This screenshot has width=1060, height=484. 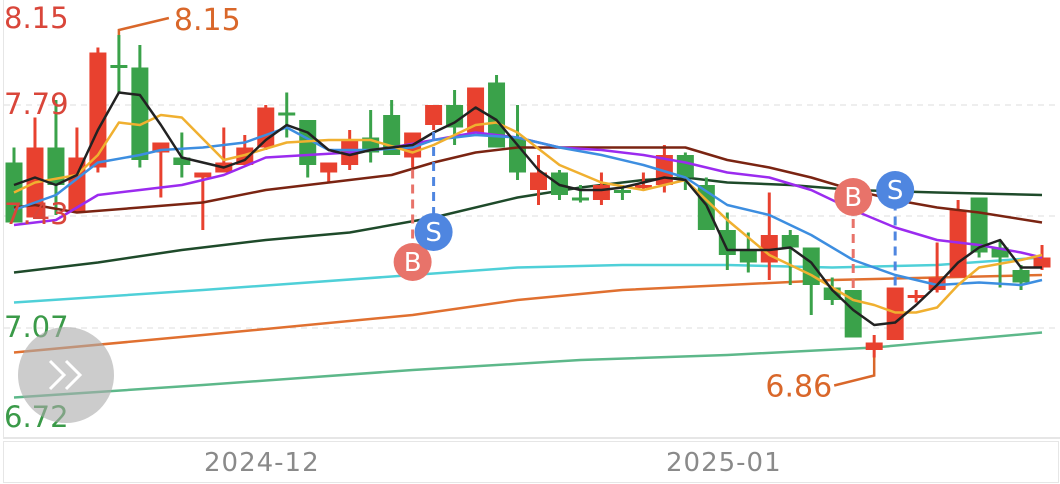 I want to click on high-marker-line, so click(x=143, y=25).